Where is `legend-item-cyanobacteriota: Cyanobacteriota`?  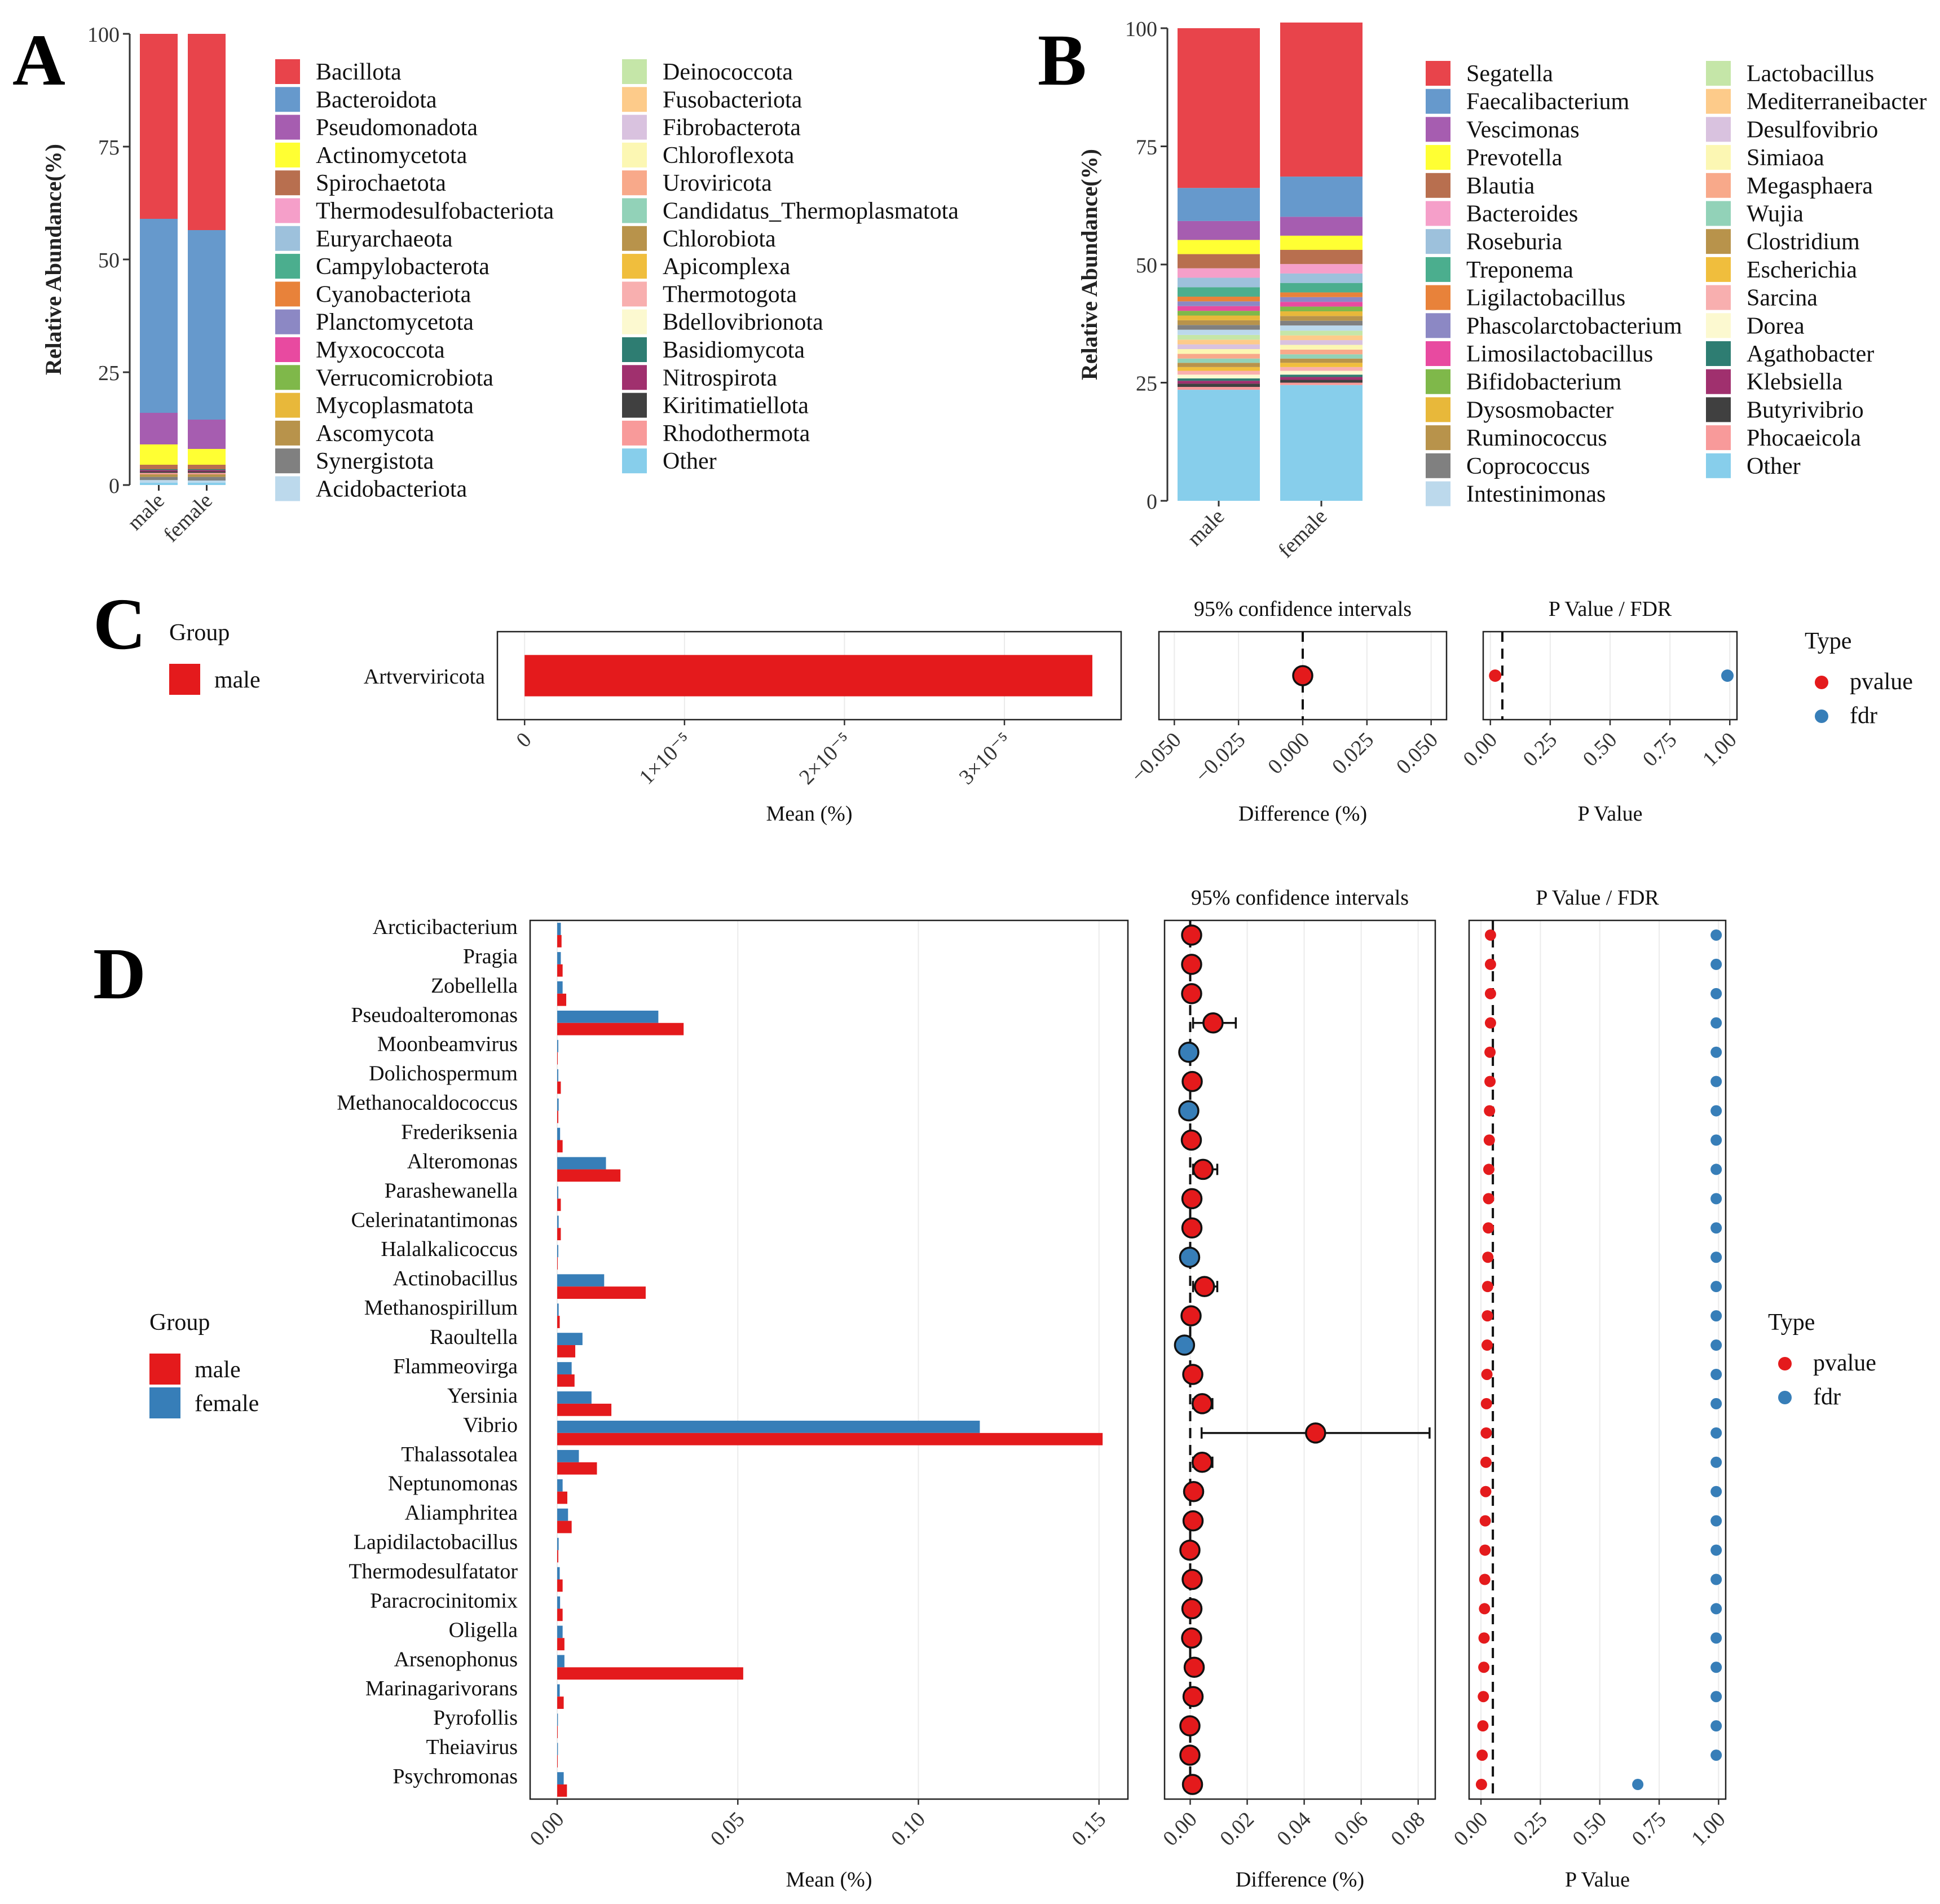
legend-item-cyanobacteriota: Cyanobacteriota is located at coordinates (393, 294).